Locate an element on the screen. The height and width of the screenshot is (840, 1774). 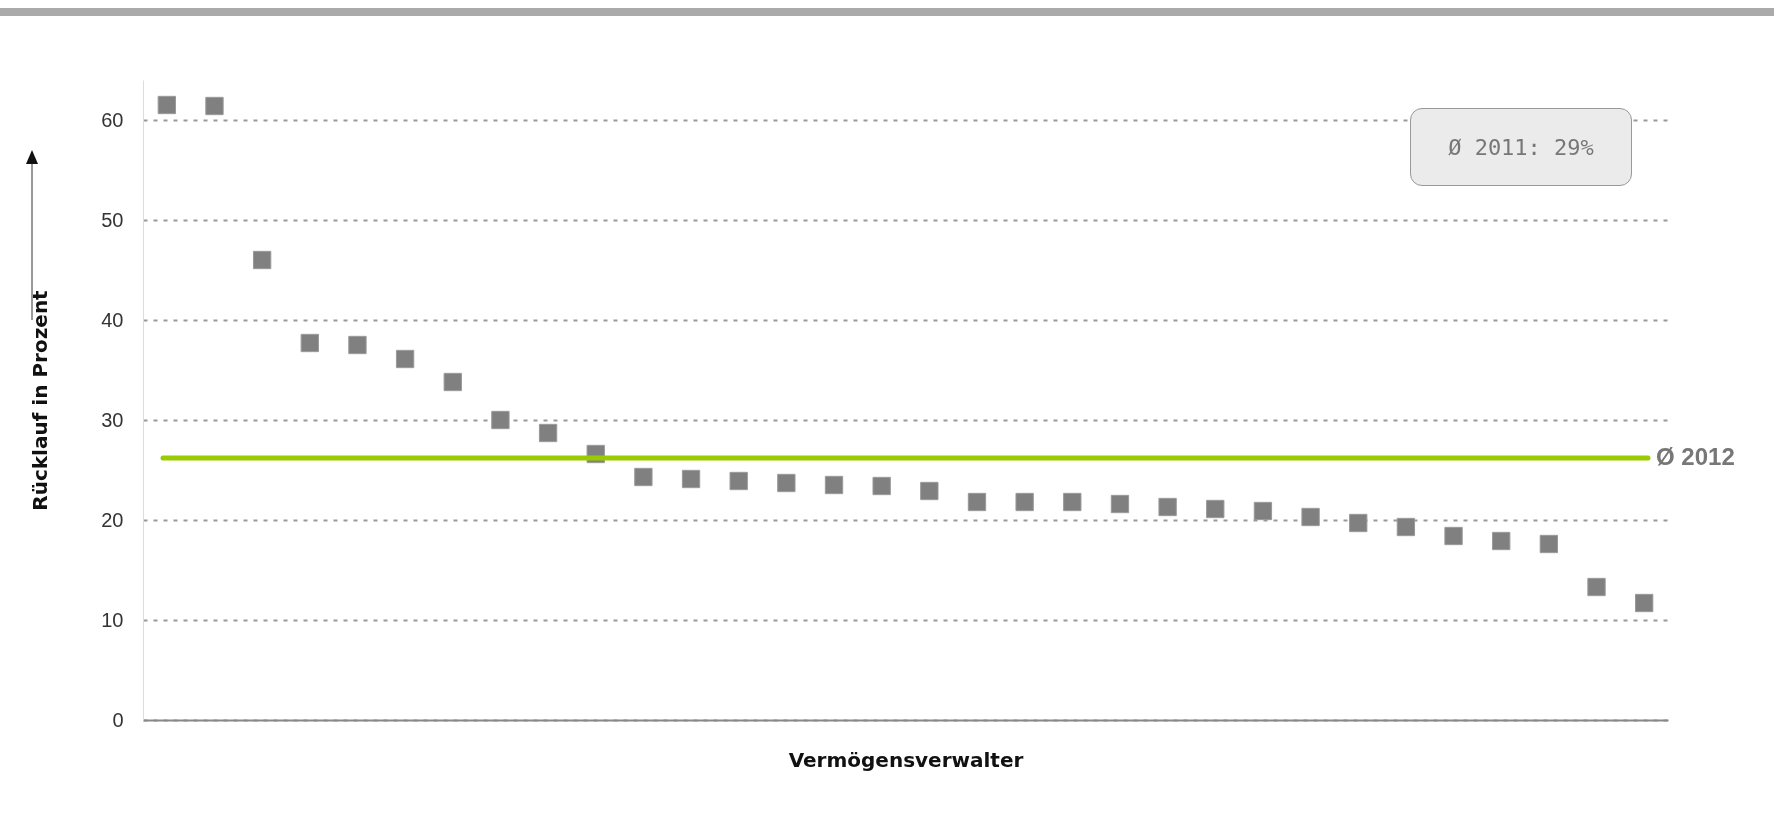
y-tick-label: 10 is located at coordinates (112, 619).